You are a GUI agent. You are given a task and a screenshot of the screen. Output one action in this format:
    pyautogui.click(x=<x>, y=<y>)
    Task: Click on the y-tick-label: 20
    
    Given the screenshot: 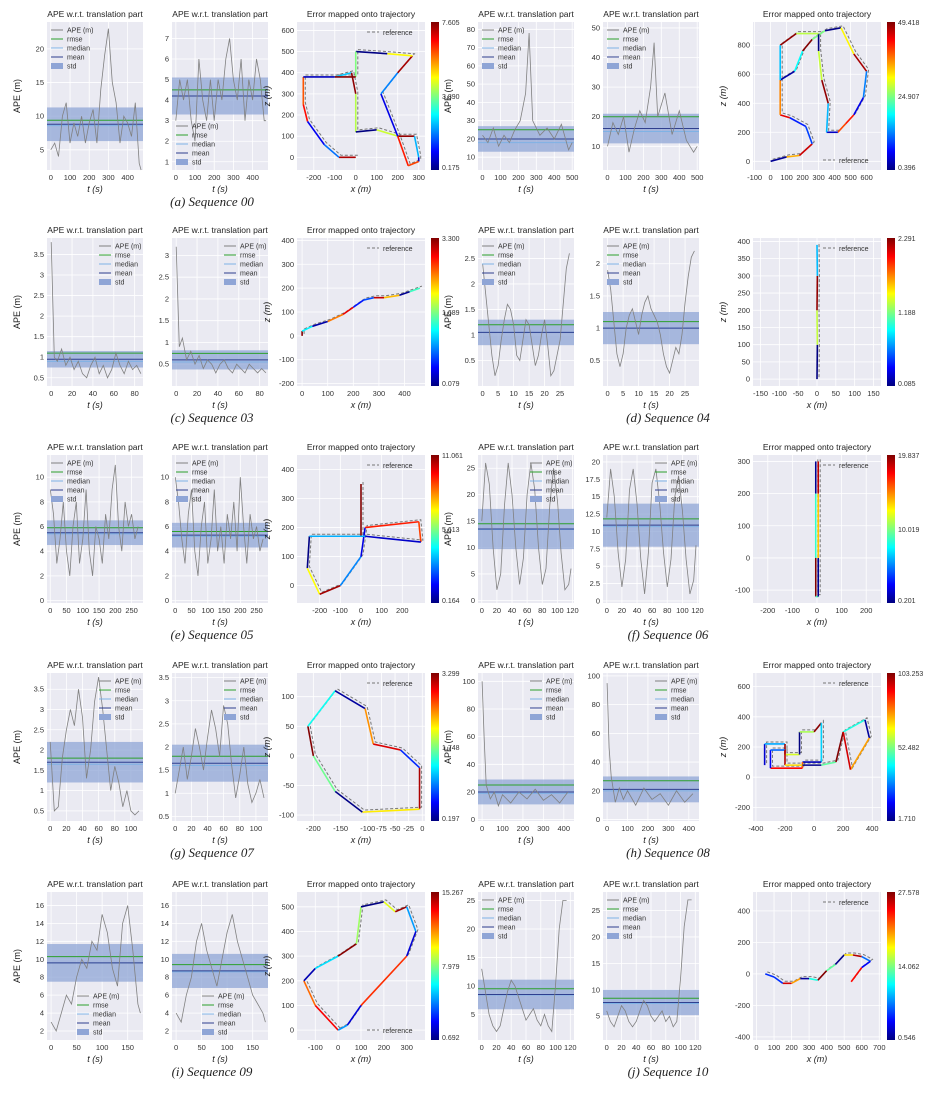 What is the action you would take?
    pyautogui.click(x=40, y=48)
    